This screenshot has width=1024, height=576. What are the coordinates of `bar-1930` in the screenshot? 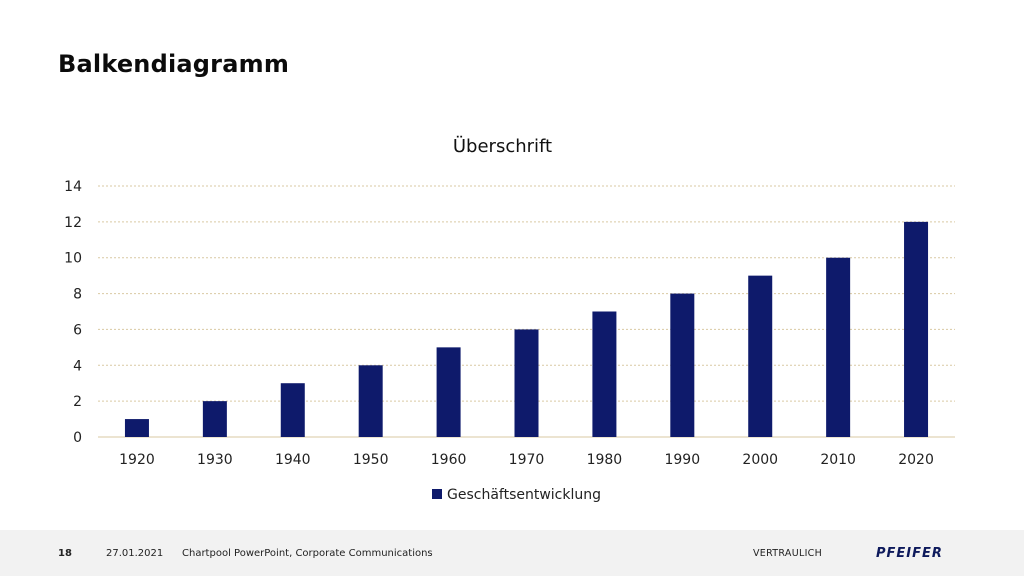 It's located at (214, 419).